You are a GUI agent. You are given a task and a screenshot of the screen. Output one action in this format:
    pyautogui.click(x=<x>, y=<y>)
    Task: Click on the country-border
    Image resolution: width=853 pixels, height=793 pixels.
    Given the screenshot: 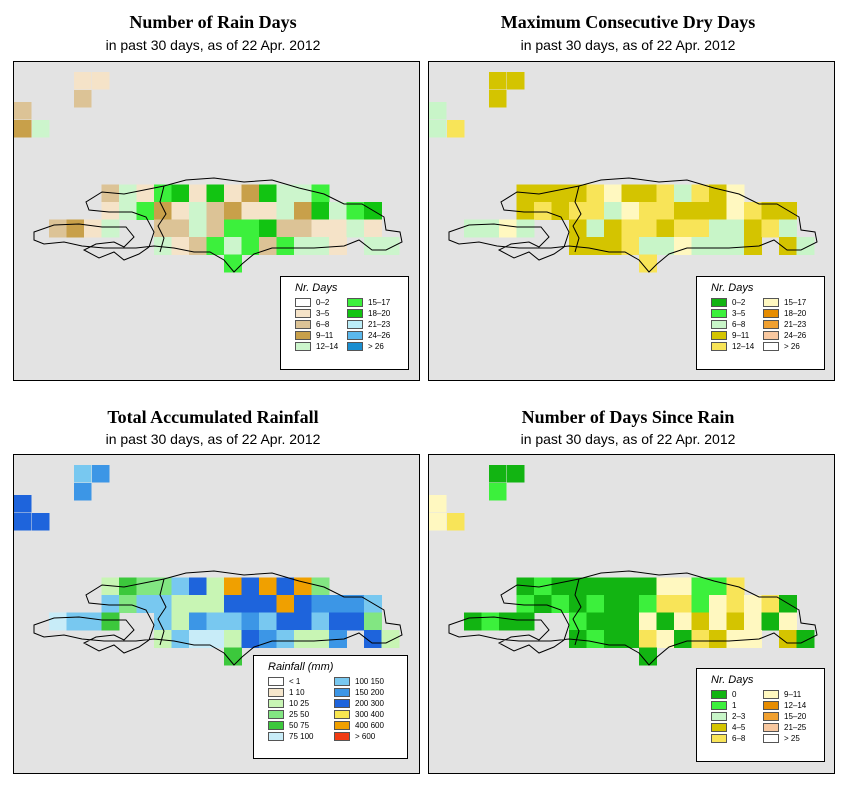 What is the action you would take?
    pyautogui.click(x=577, y=612)
    